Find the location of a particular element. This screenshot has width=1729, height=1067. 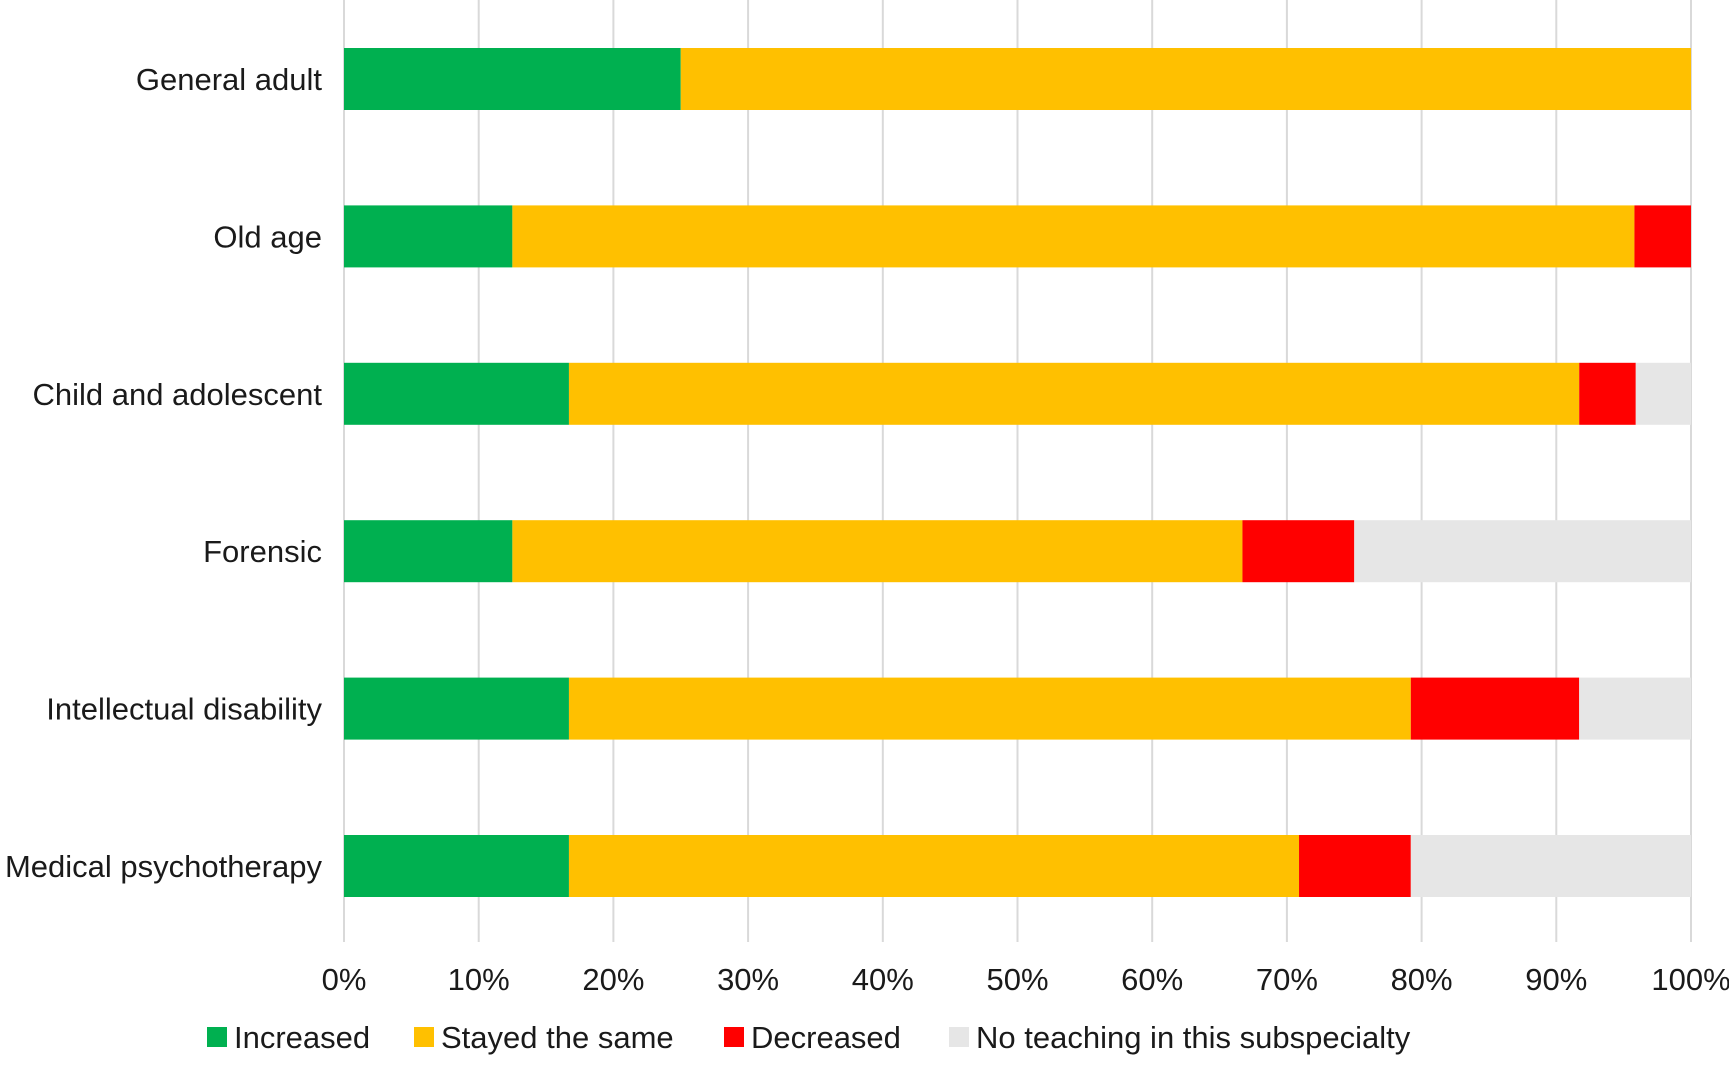

x-tick-label: 80% is located at coordinates (1422, 979).